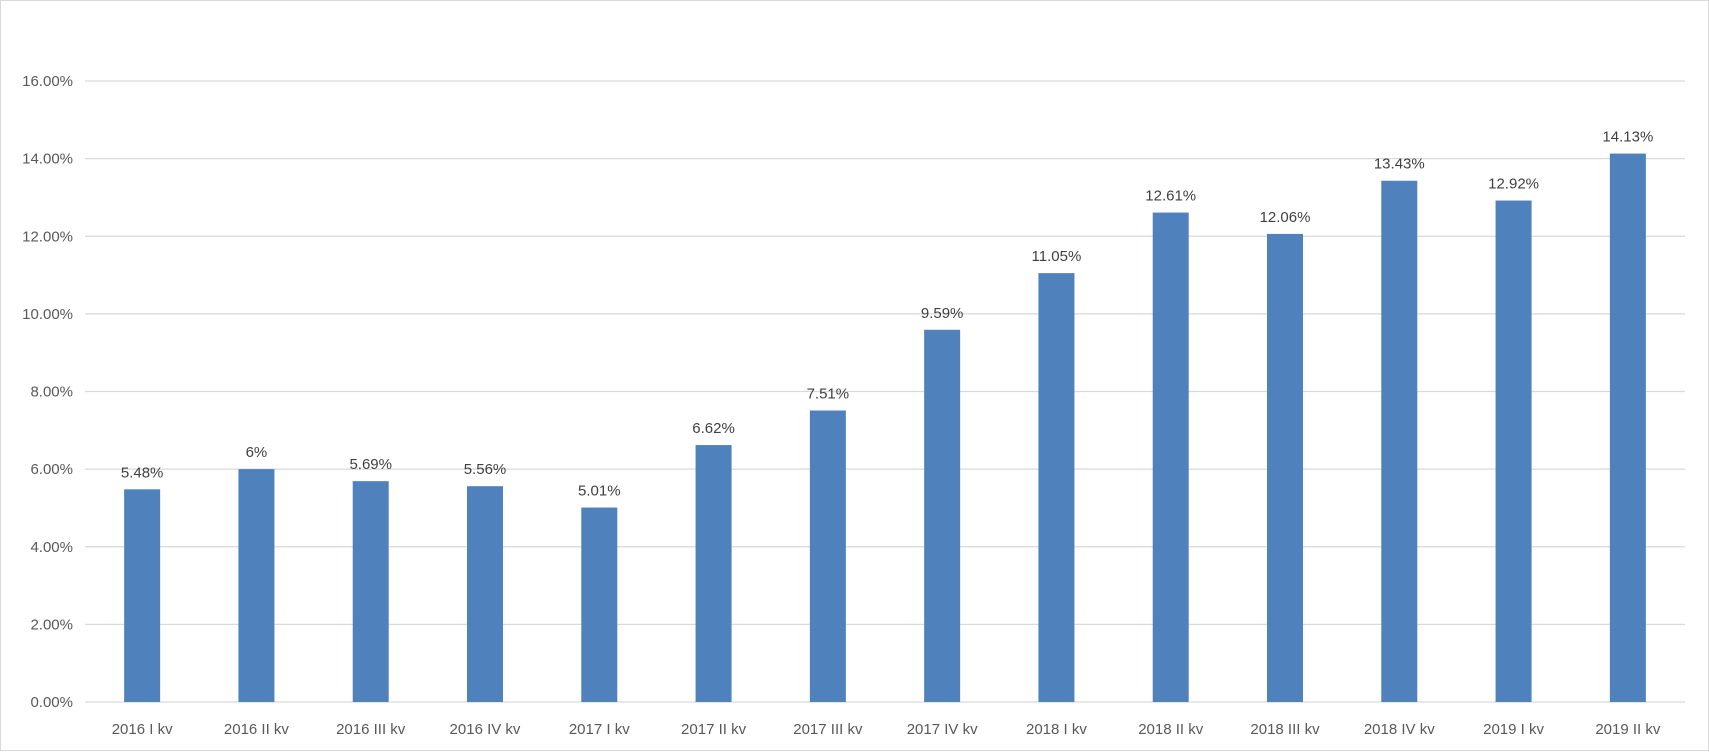 Image resolution: width=1709 pixels, height=752 pixels. I want to click on x-tick-label: 2019 II kv, so click(1628, 729).